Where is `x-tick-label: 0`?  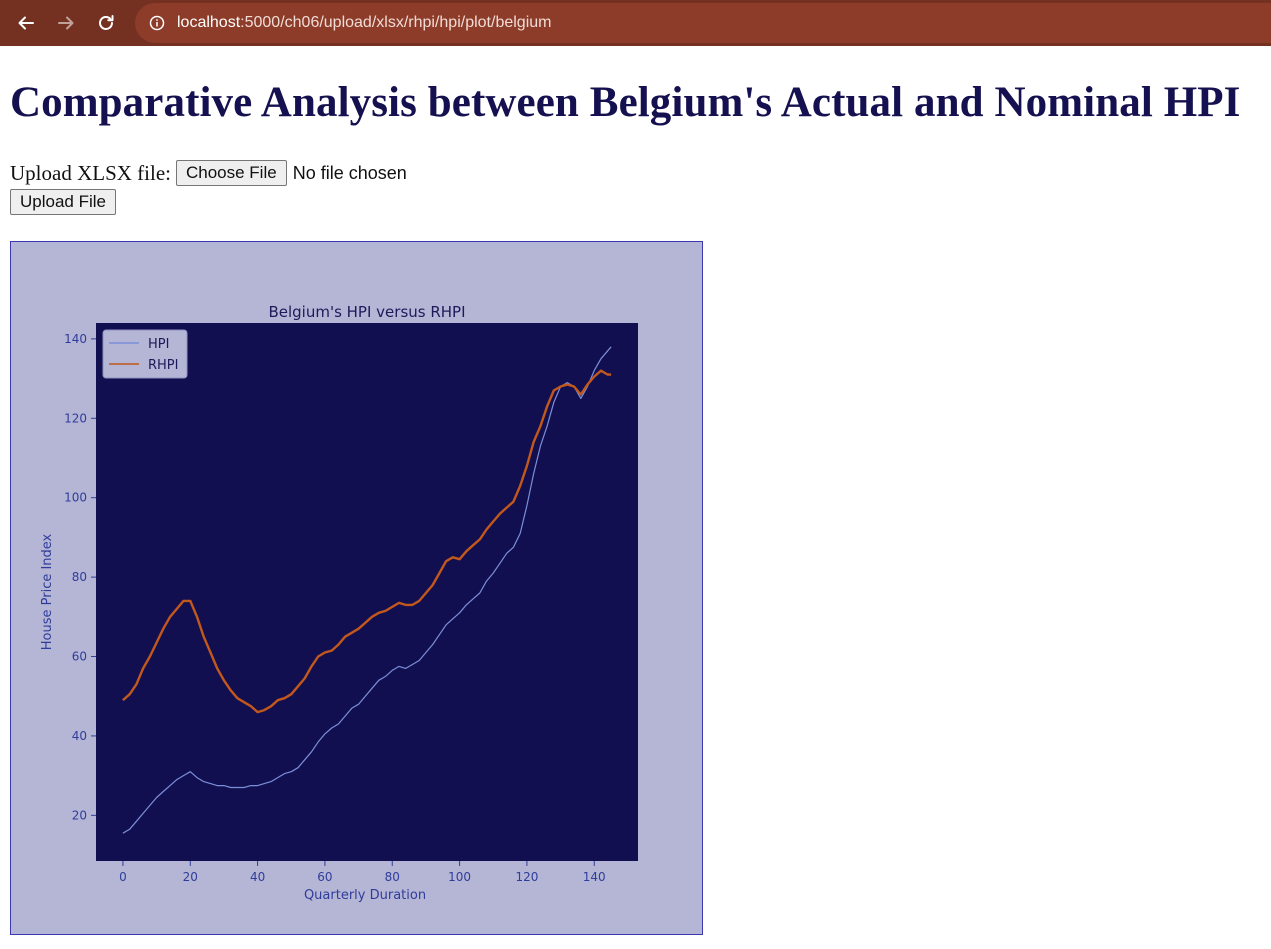 x-tick-label: 0 is located at coordinates (123, 877).